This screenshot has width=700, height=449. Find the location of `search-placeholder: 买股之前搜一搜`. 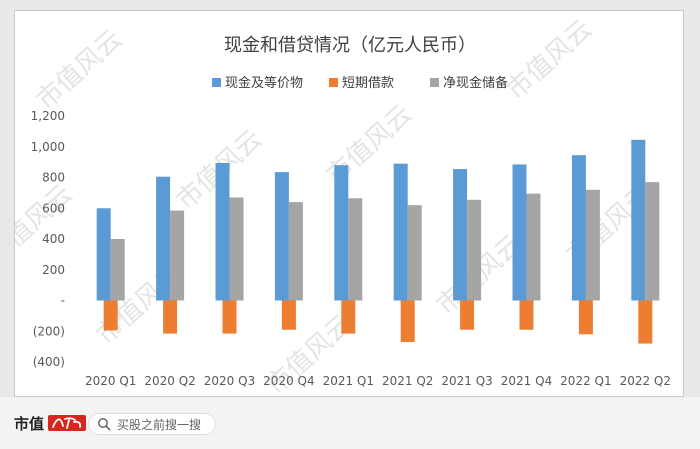

search-placeholder: 买股之前搜一搜 is located at coordinates (159, 424).